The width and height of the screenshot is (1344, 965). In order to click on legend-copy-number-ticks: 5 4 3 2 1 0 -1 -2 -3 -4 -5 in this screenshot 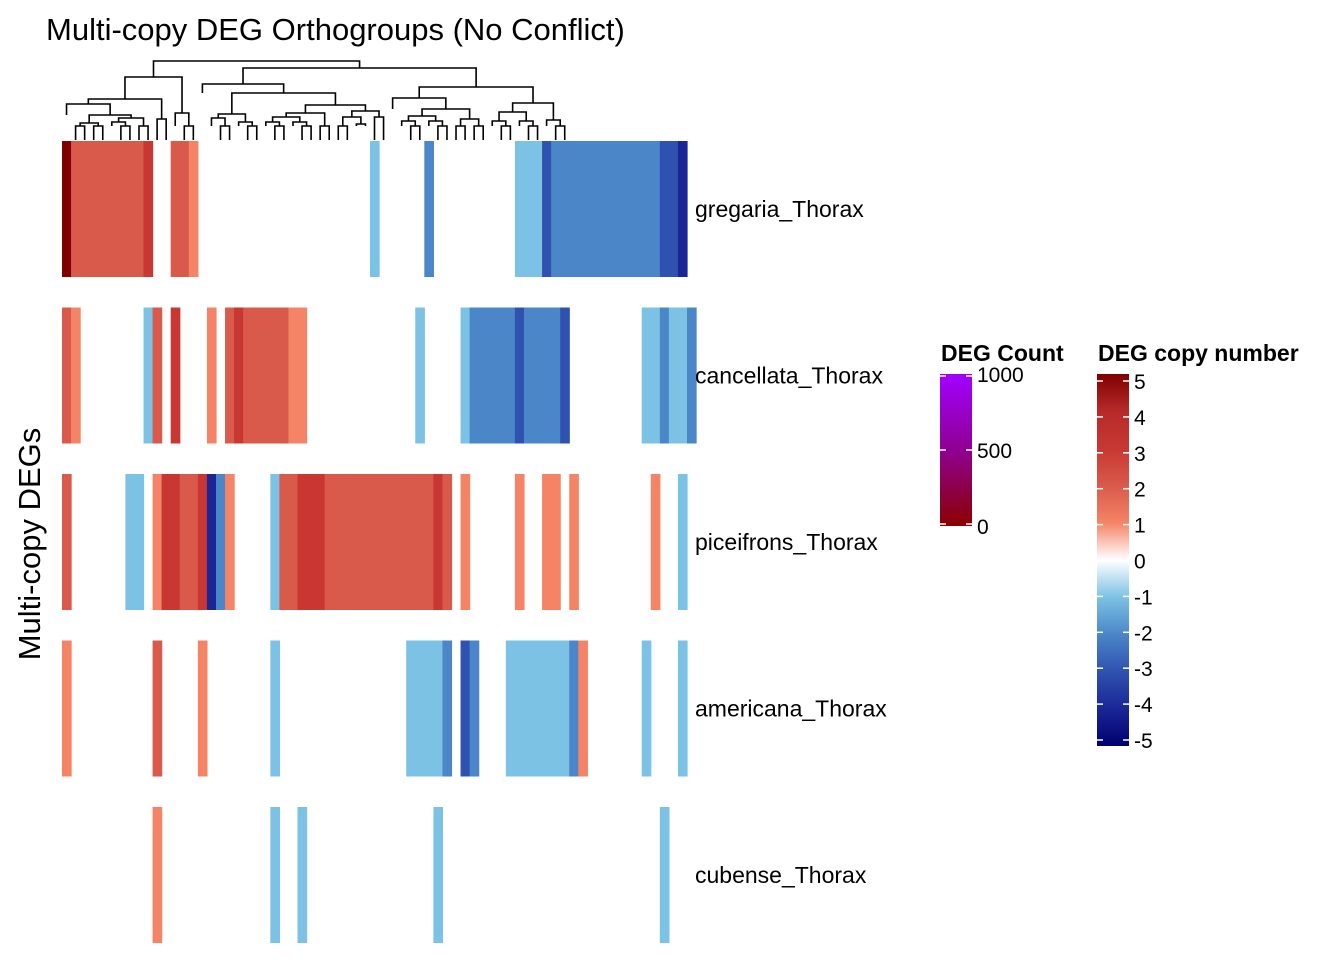, I will do `click(1125, 562)`.